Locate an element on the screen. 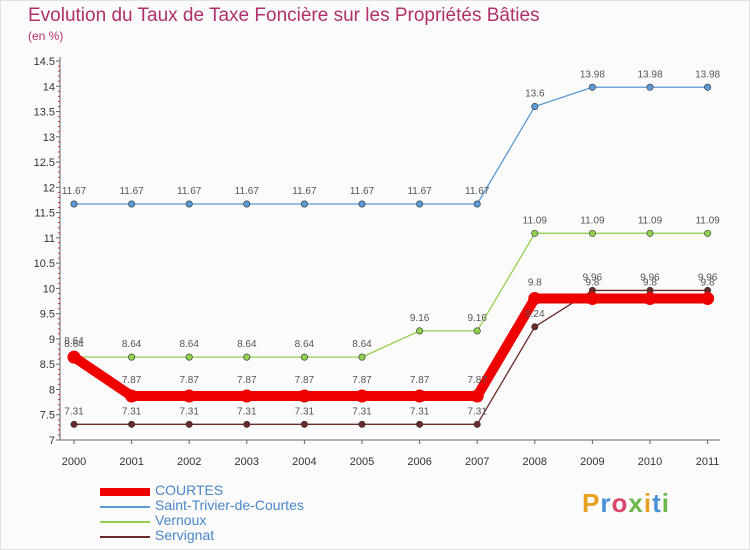 The width and height of the screenshot is (750, 550). y-tick-label: 8.5 is located at coordinates (47, 365).